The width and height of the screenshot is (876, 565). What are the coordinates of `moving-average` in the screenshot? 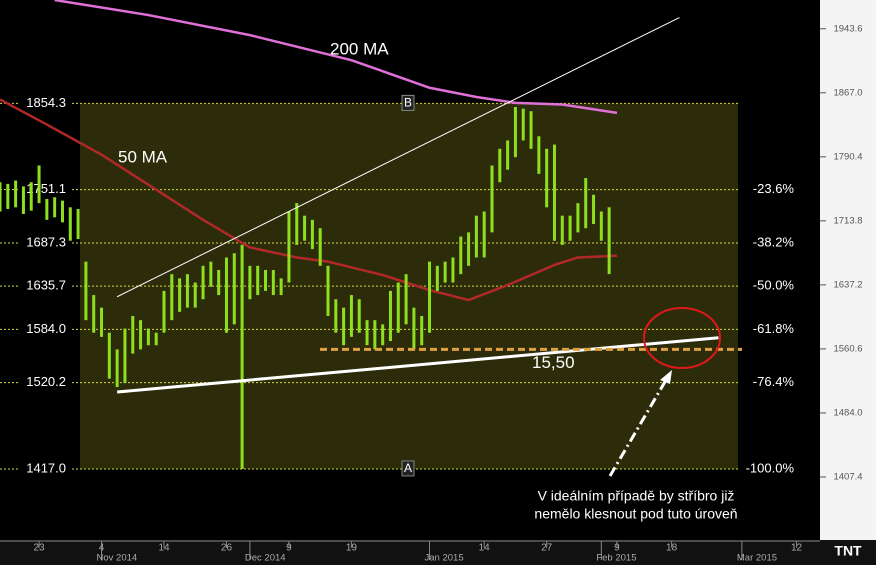 It's located at (336, 57).